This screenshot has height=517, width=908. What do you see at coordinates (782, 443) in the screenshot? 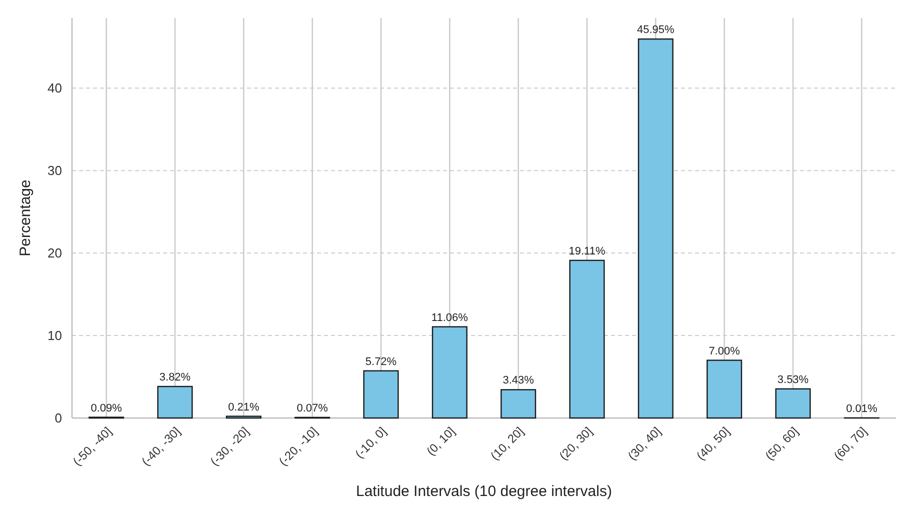
I see `x-tick-label: (50, 60]` at bounding box center [782, 443].